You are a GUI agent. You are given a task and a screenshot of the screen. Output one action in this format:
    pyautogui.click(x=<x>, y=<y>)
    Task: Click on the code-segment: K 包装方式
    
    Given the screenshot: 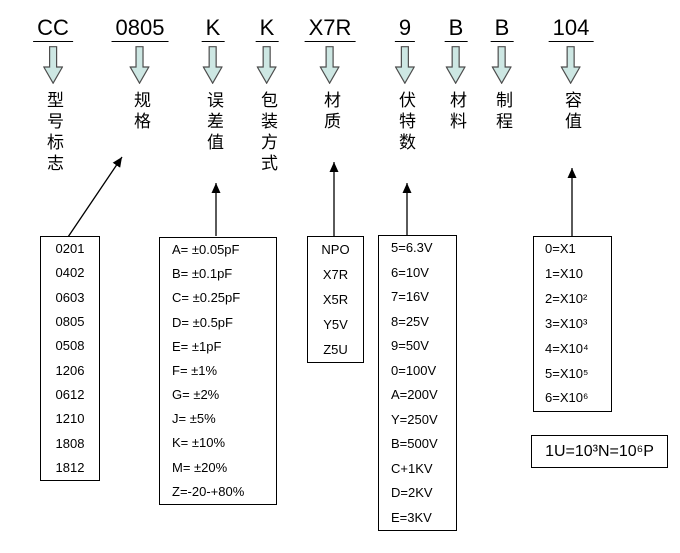 What is the action you would take?
    pyautogui.click(x=267, y=95)
    